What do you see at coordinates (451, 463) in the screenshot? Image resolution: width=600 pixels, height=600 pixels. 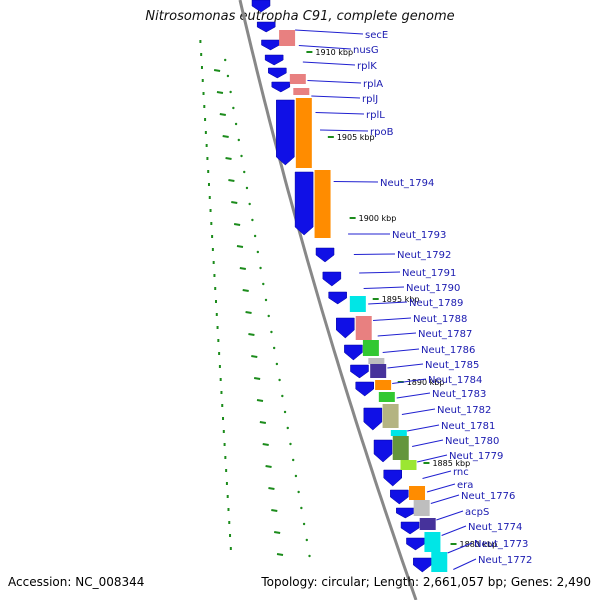 I see `kbp-tick-label: 1885 kbp` at bounding box center [451, 463].